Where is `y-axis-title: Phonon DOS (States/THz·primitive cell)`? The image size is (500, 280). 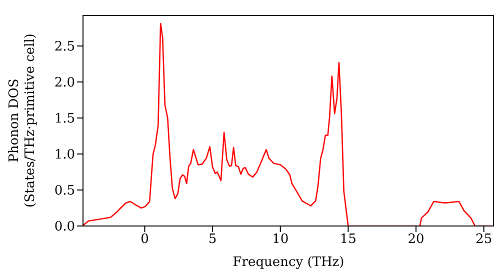
y-axis-title: Phonon DOS (States/THz·primitive cell) is located at coordinates (22, 120).